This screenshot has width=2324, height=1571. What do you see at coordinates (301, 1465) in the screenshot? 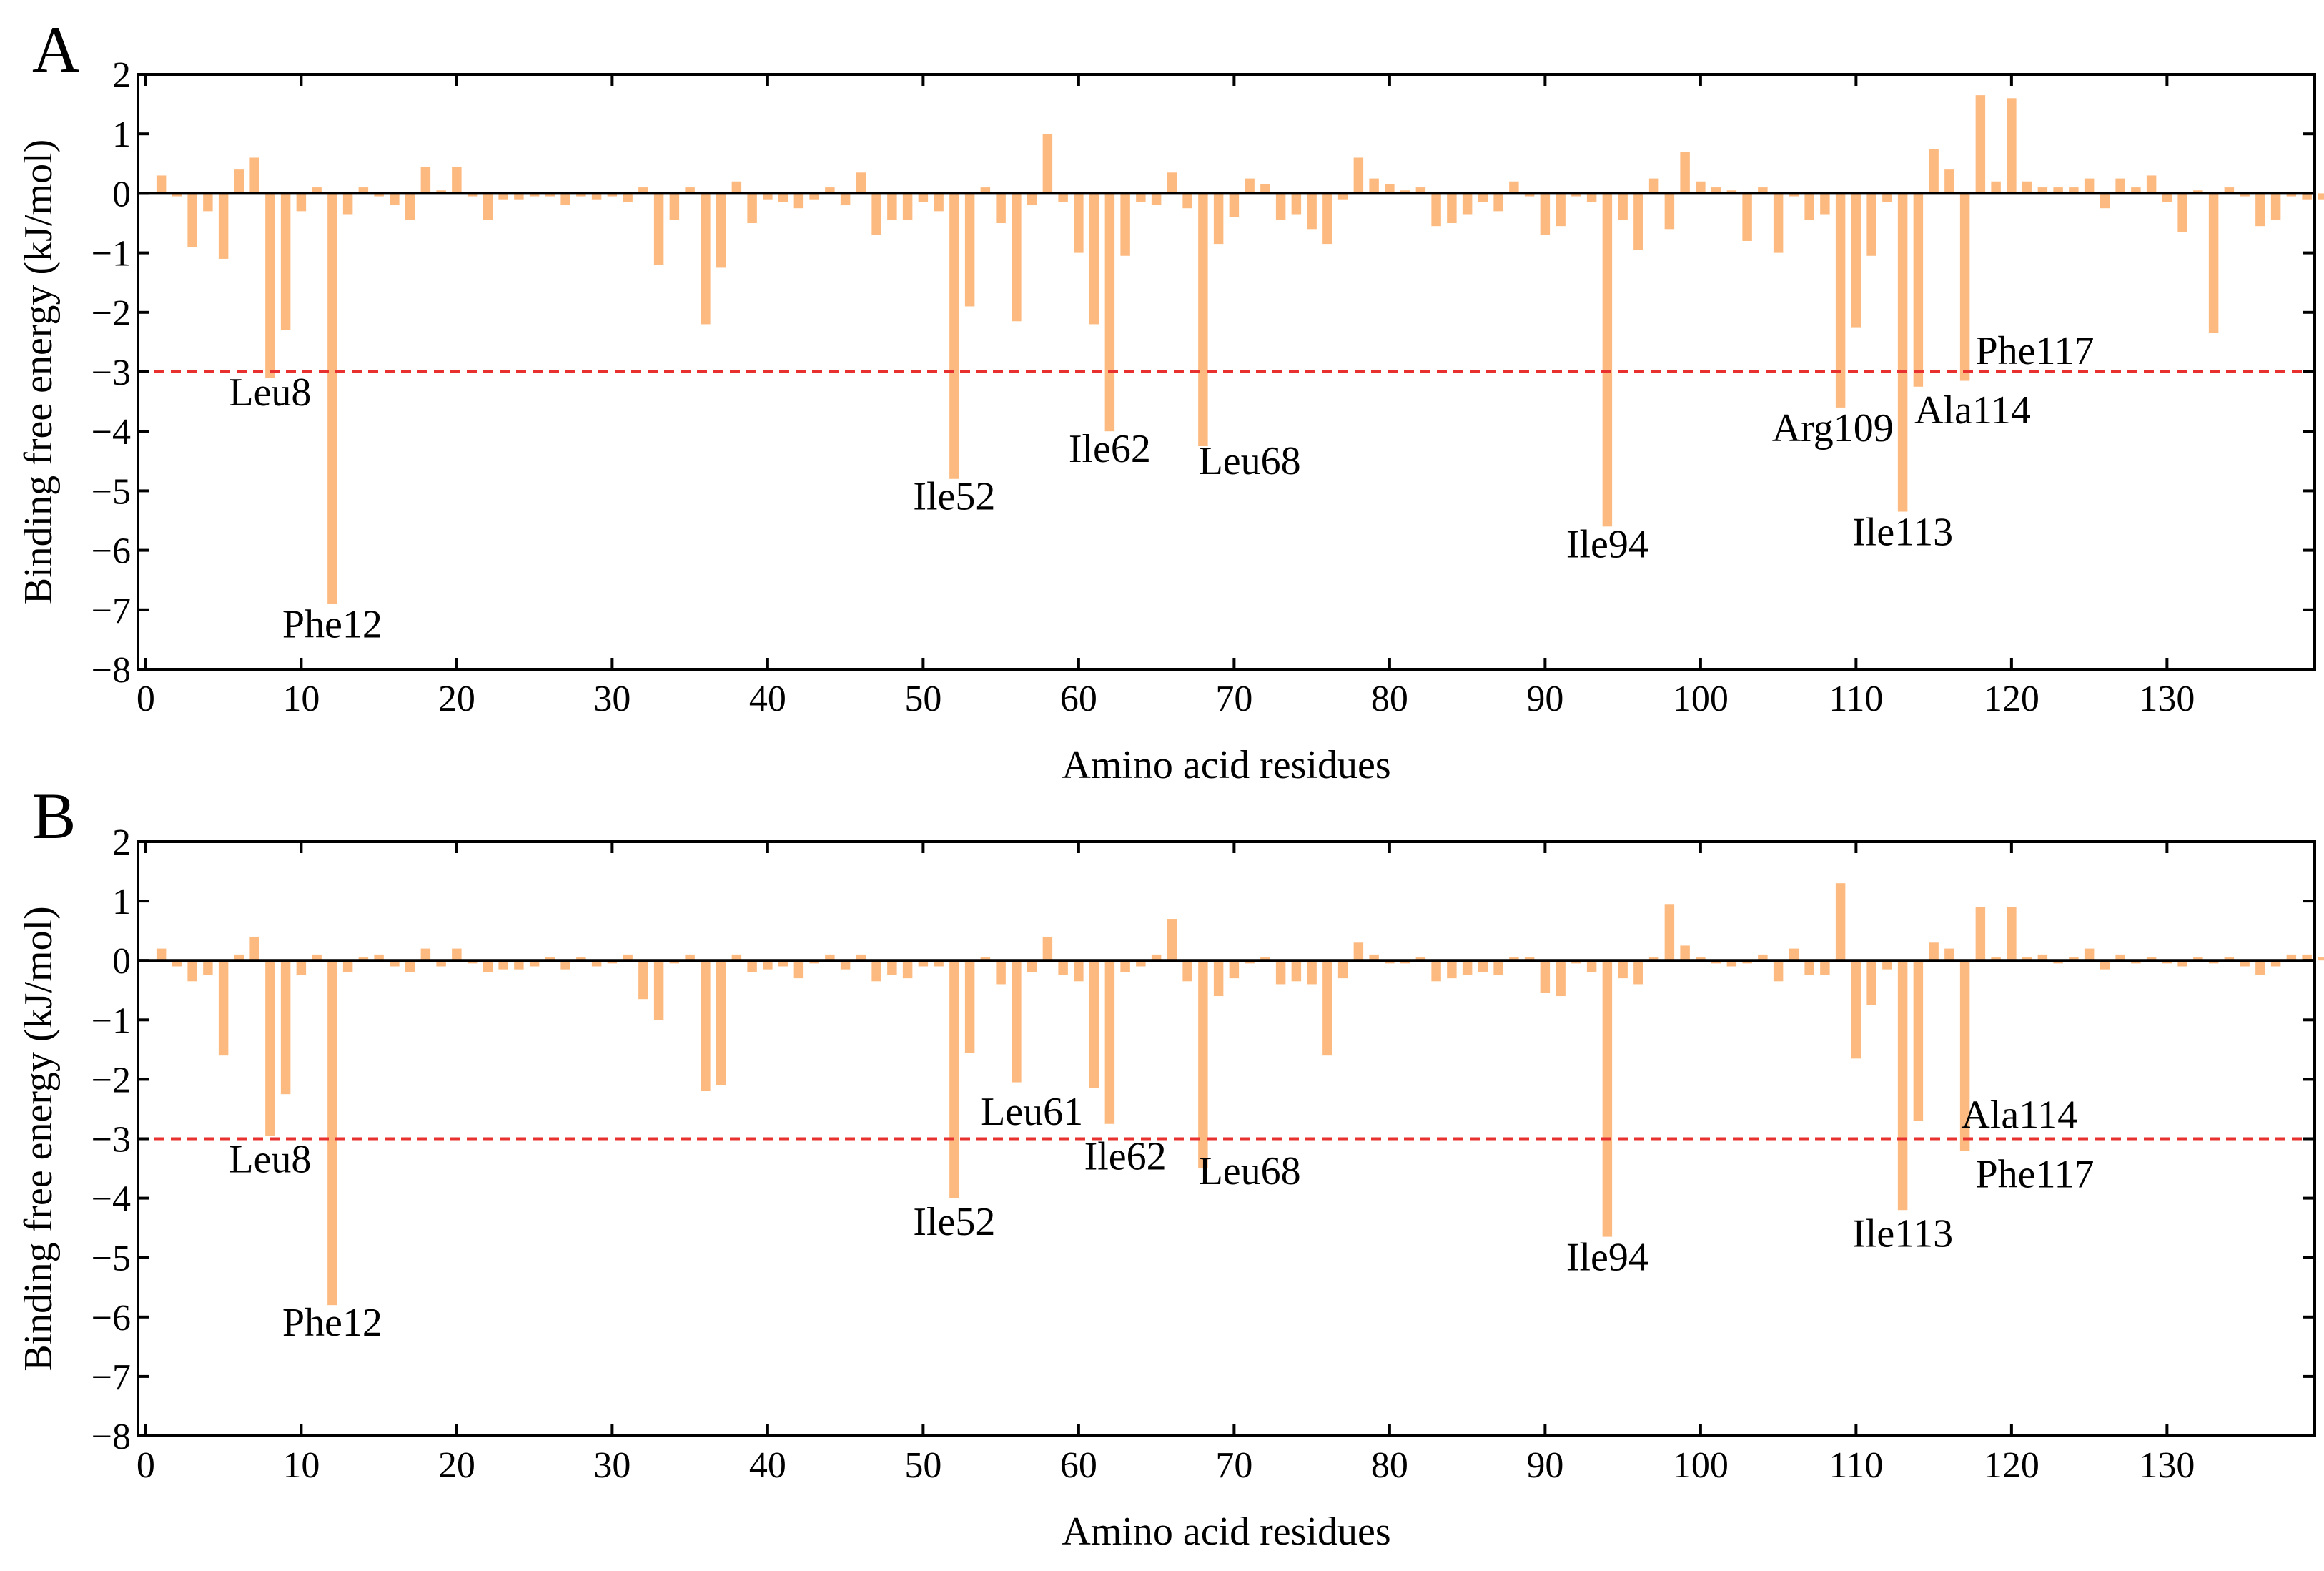
I see `x-tick-label: 10` at bounding box center [301, 1465].